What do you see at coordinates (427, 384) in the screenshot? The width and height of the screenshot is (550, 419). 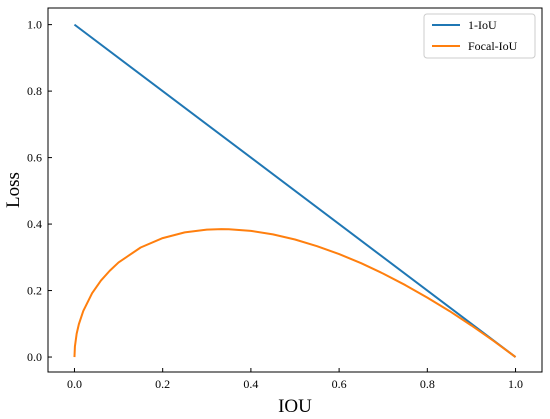 I see `x-tick-label: 0.8` at bounding box center [427, 384].